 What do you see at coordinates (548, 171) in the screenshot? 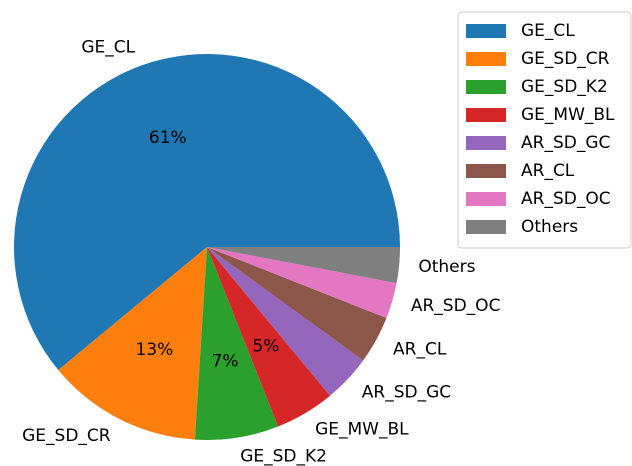
I see `legend-label: AR_CL` at bounding box center [548, 171].